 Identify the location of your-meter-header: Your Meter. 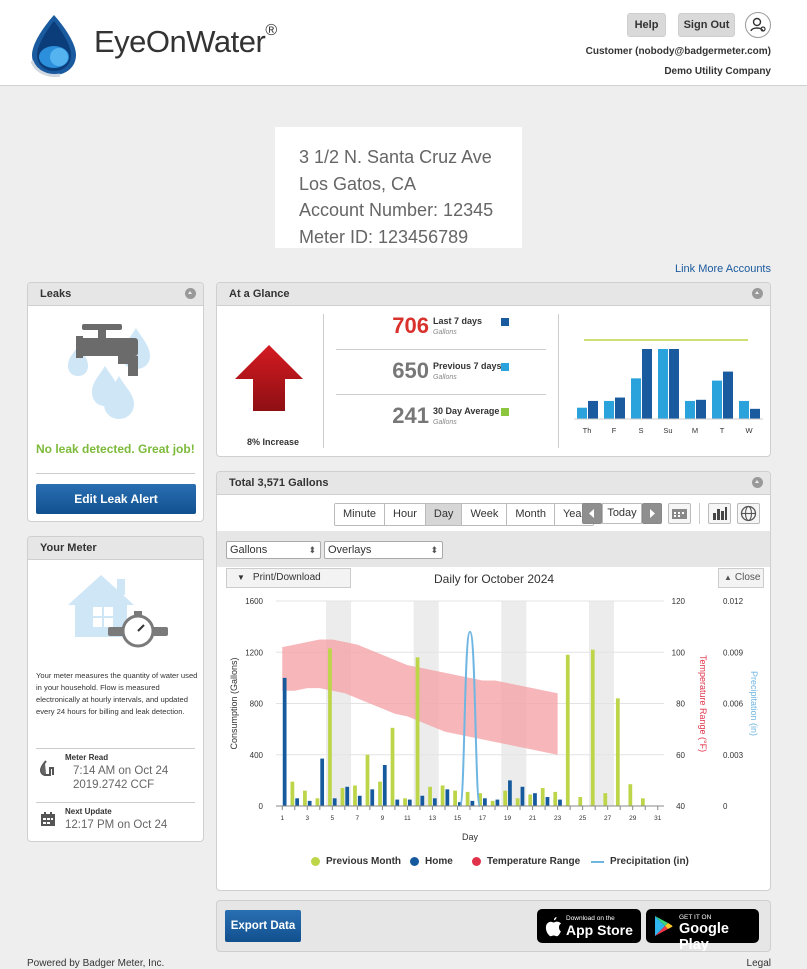
(115, 548).